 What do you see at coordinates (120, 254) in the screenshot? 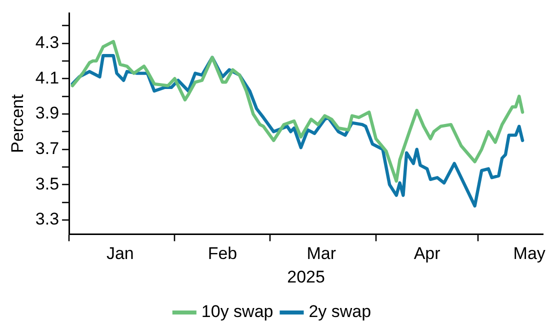
I see `x-tick-label: Jan` at bounding box center [120, 254].